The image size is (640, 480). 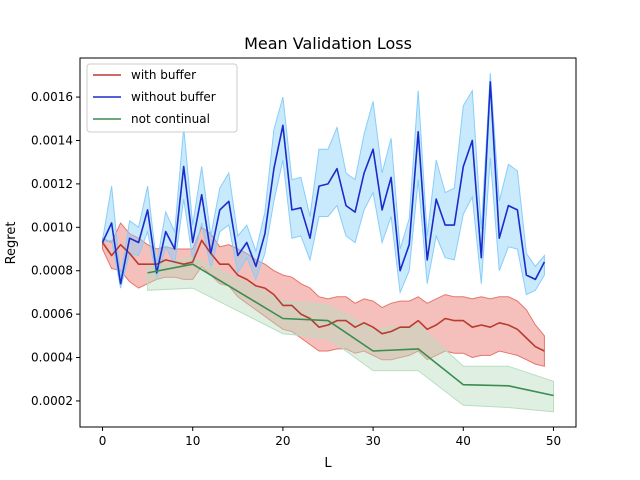 I want to click on y-tick-label: 0.0006, so click(x=52, y=314).